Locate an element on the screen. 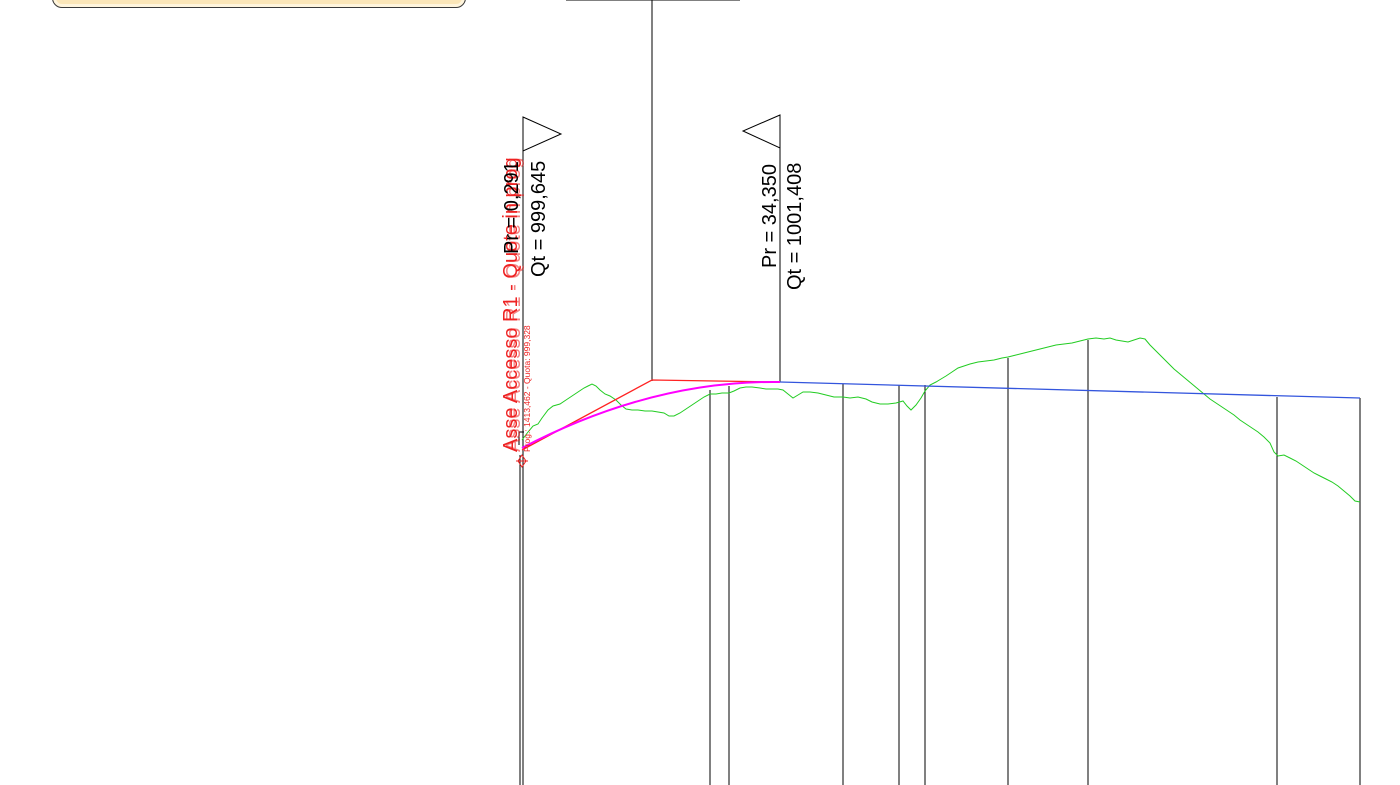 The height and width of the screenshot is (785, 1400). right-marker-triangle is located at coordinates (761, 131).